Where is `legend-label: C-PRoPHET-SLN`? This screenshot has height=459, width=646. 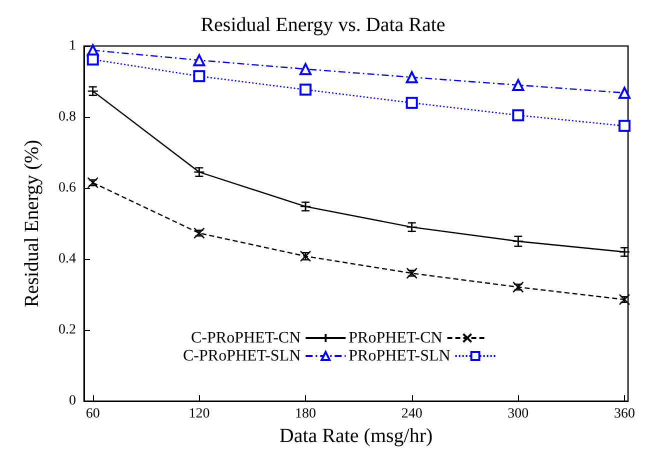
legend-label: C-PRoPHET-SLN is located at coordinates (242, 356).